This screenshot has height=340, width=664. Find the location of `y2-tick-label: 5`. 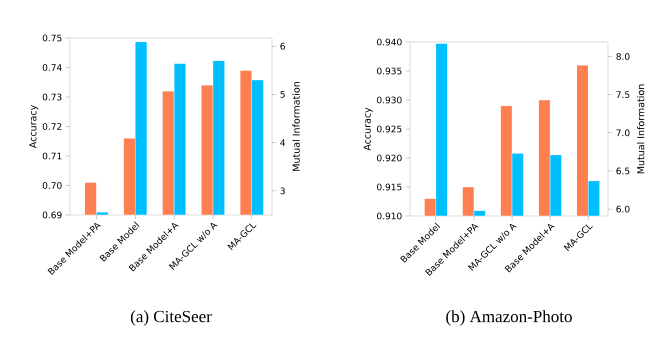

y2-tick-label: 5 is located at coordinates (282, 94).